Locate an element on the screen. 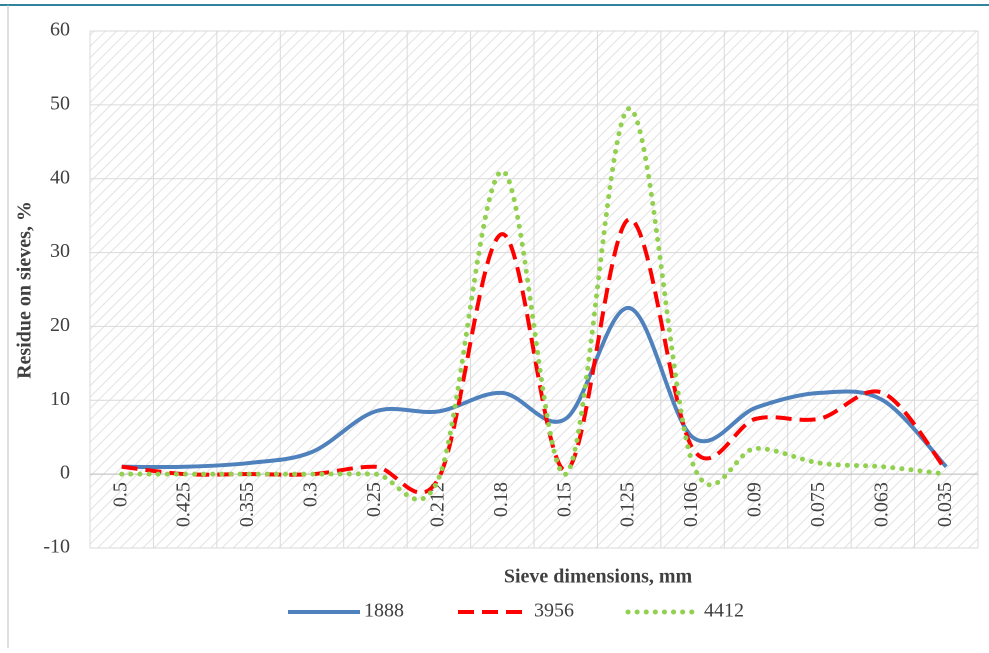  x-tick-label: 0.18 is located at coordinates (501, 499).